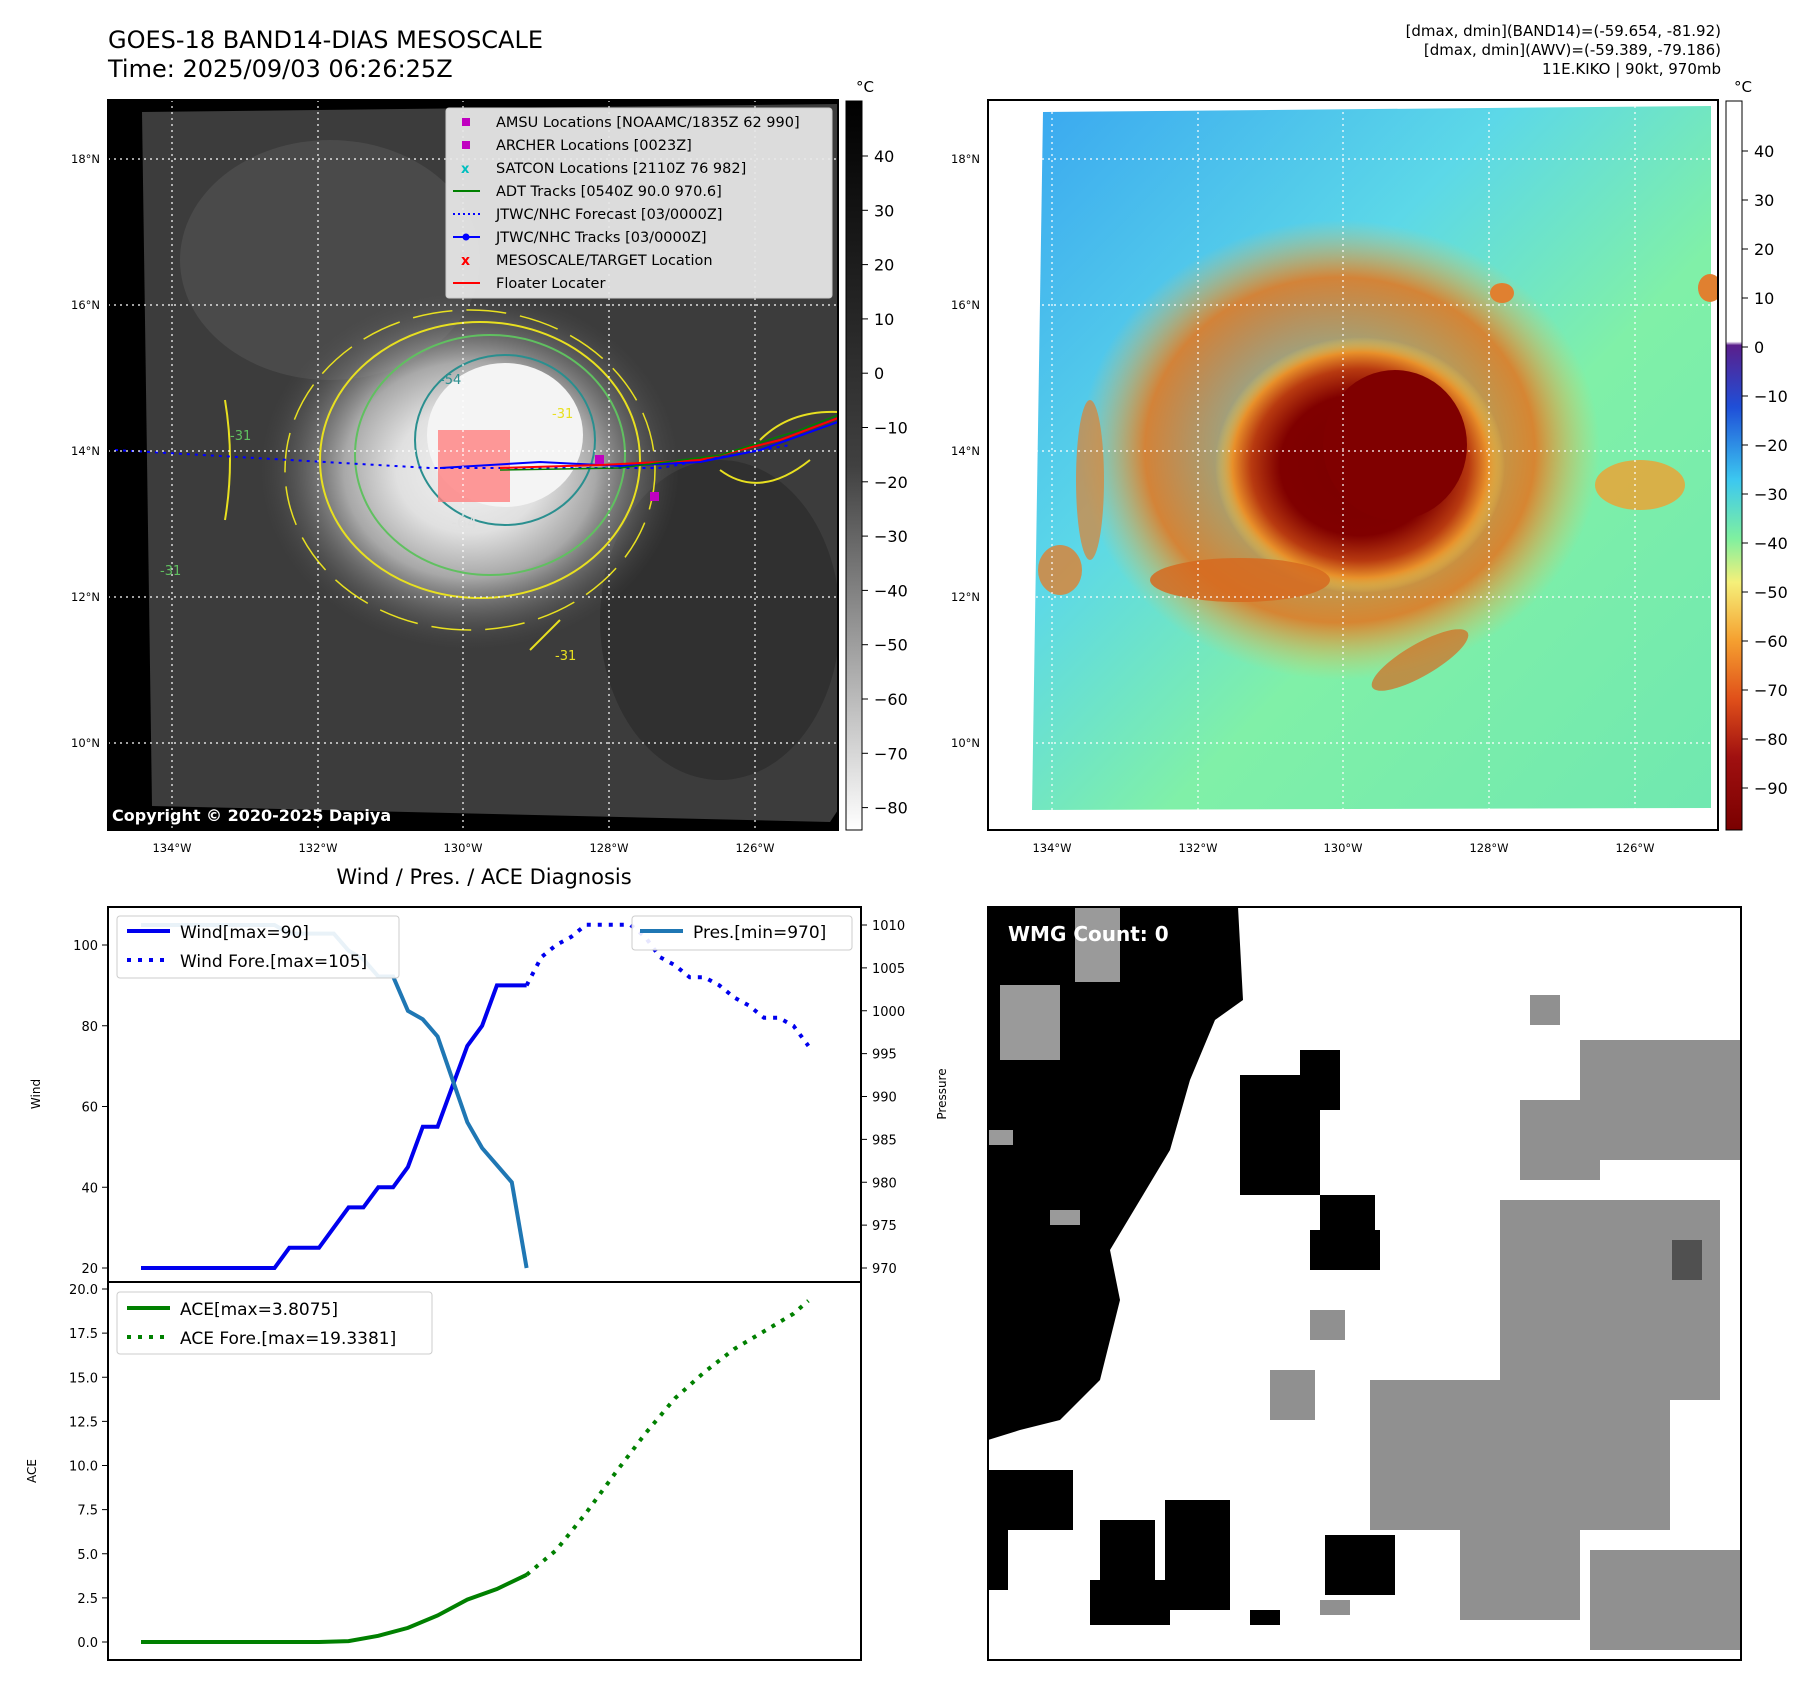  I want to click on legend-marker-satcon: x, so click(465, 169).